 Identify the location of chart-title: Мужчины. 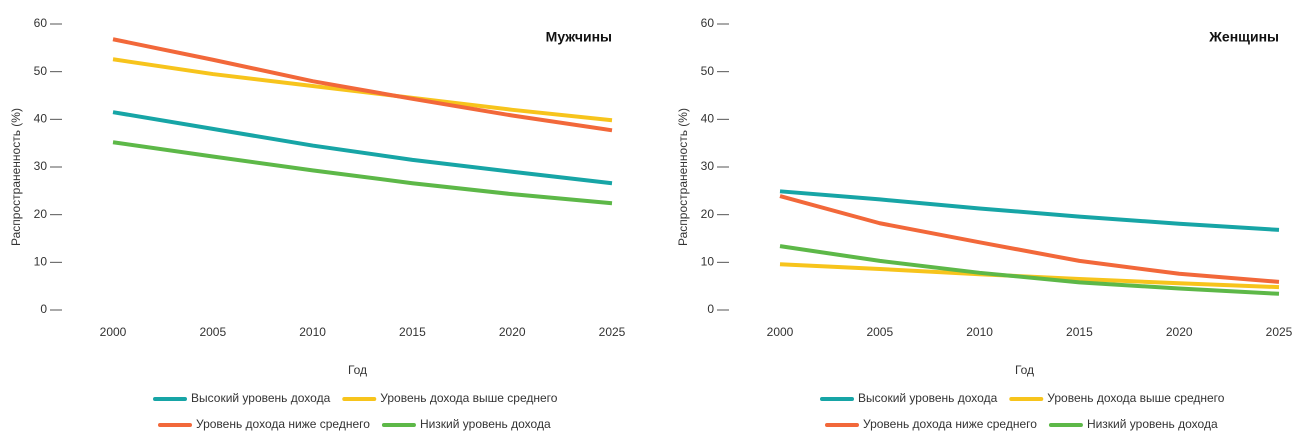
(579, 37).